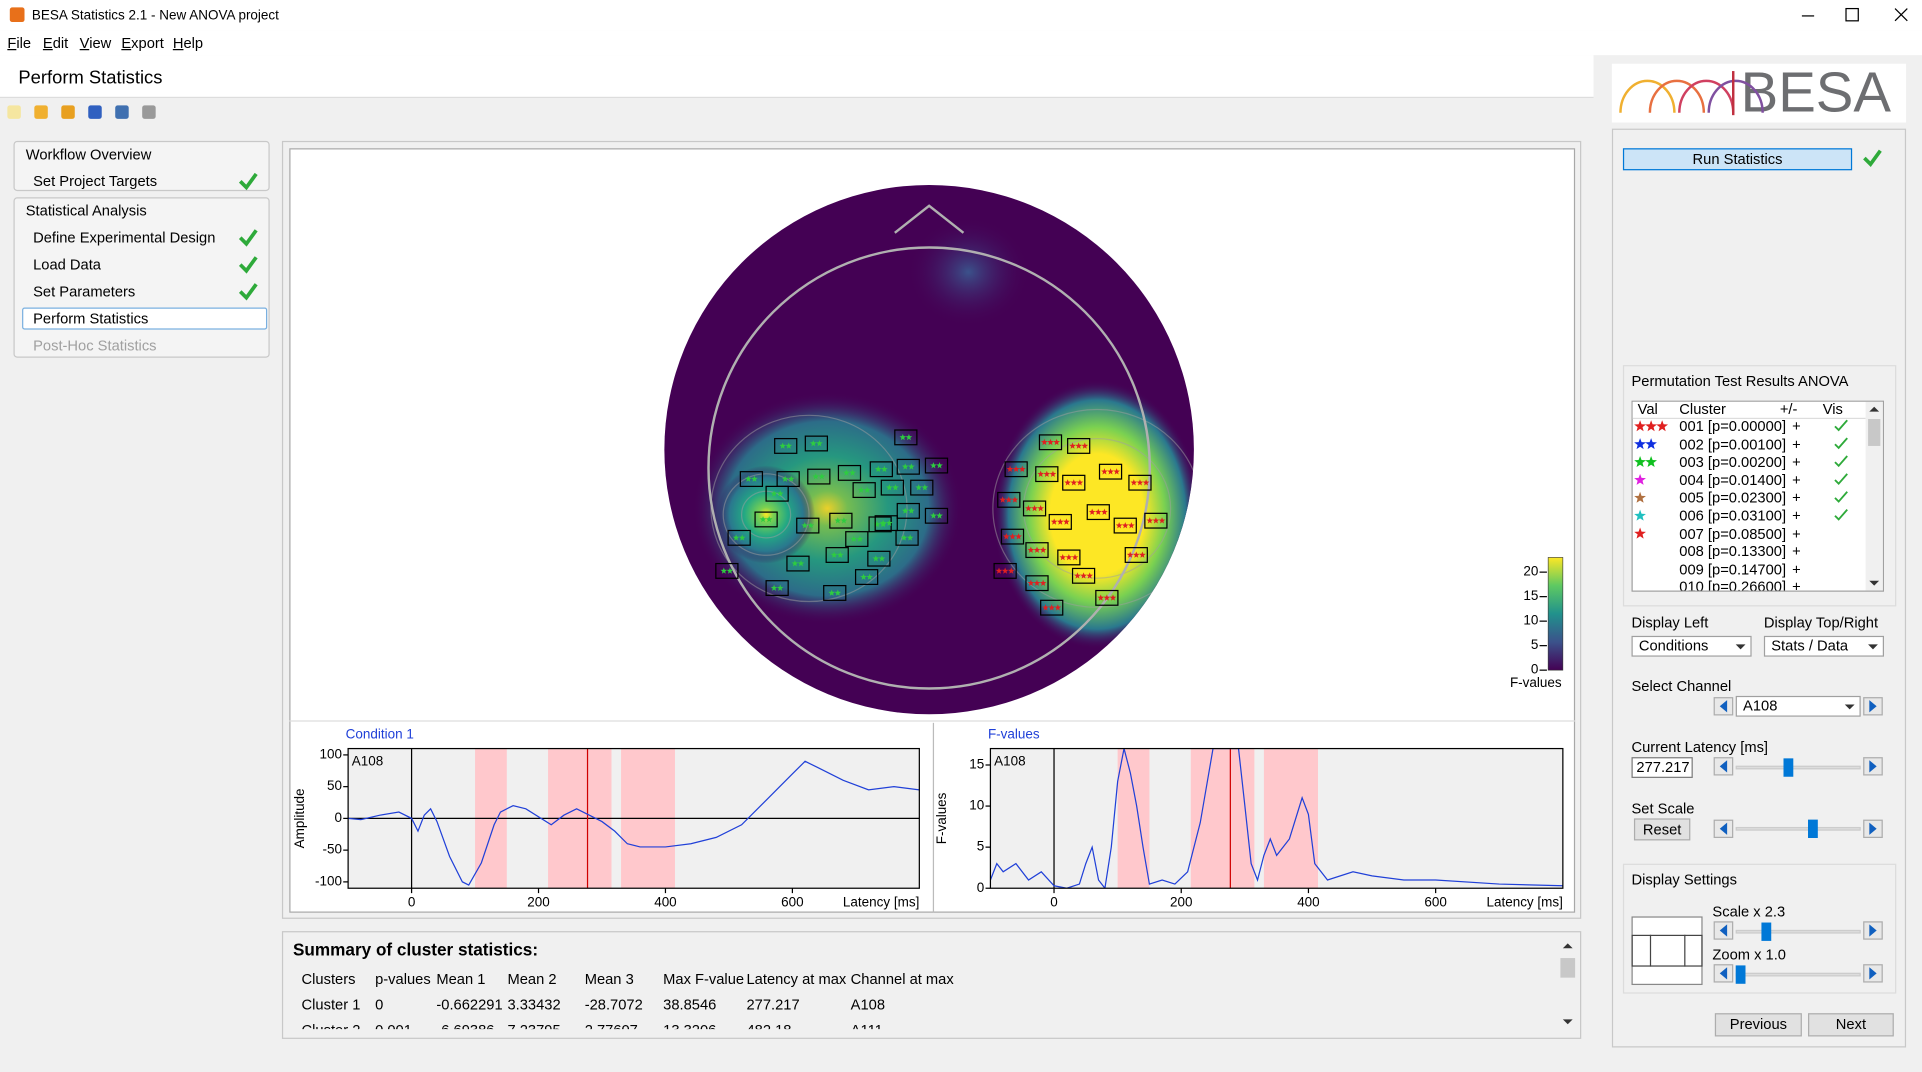 This screenshot has width=1922, height=1072. What do you see at coordinates (1758, 1025) in the screenshot?
I see `previous-button: Previous` at bounding box center [1758, 1025].